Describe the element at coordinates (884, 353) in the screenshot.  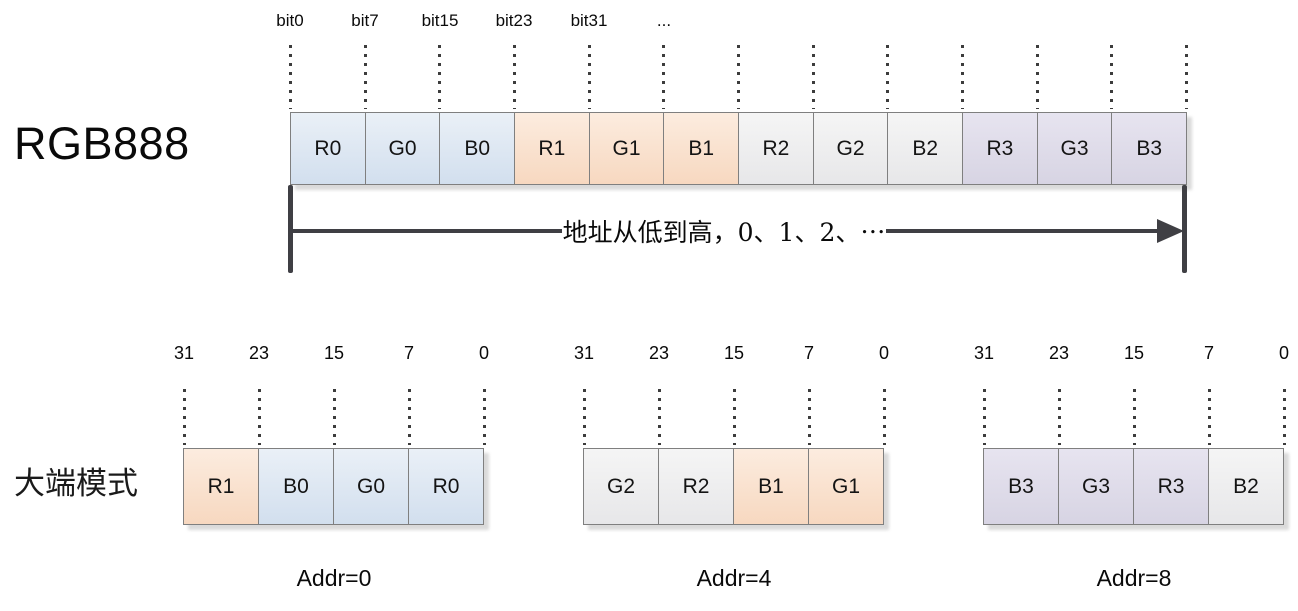
I see `word1-bit-0: 0` at that location.